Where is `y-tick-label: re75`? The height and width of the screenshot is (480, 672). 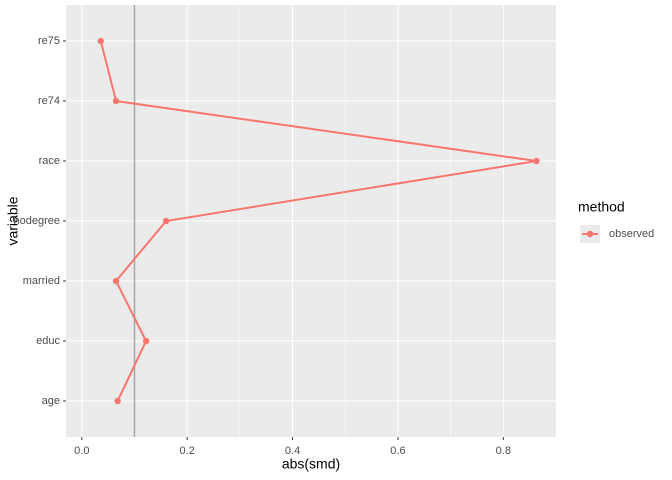
y-tick-label: re75 is located at coordinates (49, 41).